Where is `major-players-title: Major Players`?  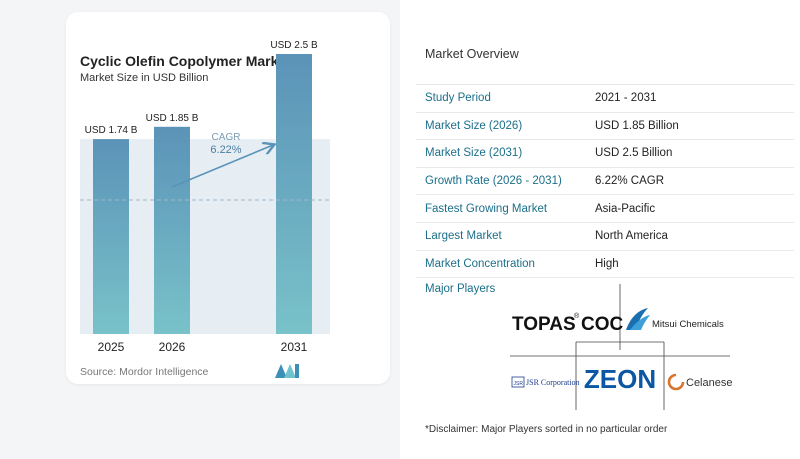
major-players-title: Major Players is located at coordinates (460, 289).